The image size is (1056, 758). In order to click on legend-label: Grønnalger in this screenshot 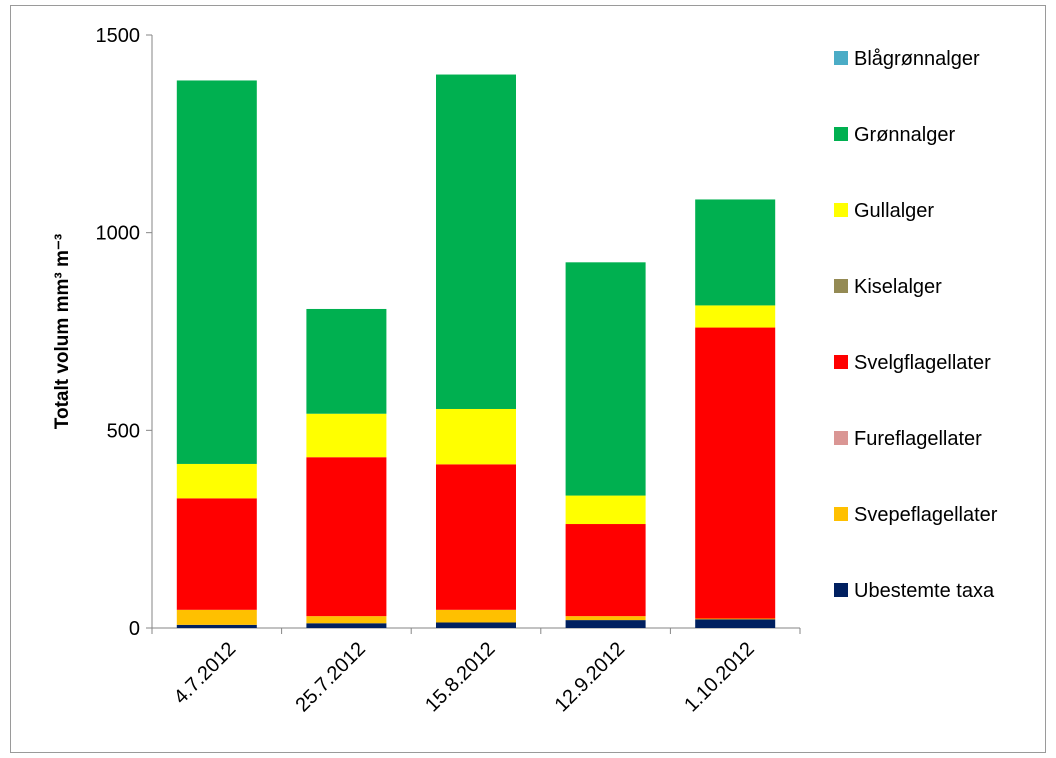, I will do `click(904, 135)`.